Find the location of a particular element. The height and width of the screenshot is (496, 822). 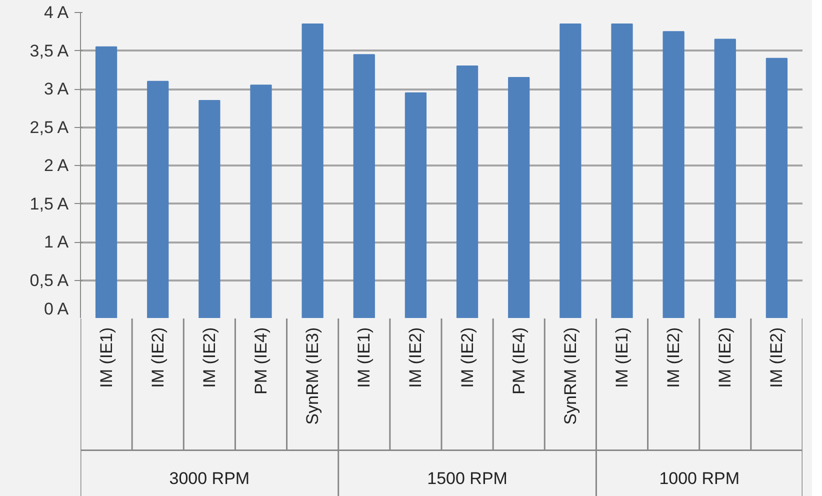

x-tick-label: SynRM (IE3) is located at coordinates (312, 376).